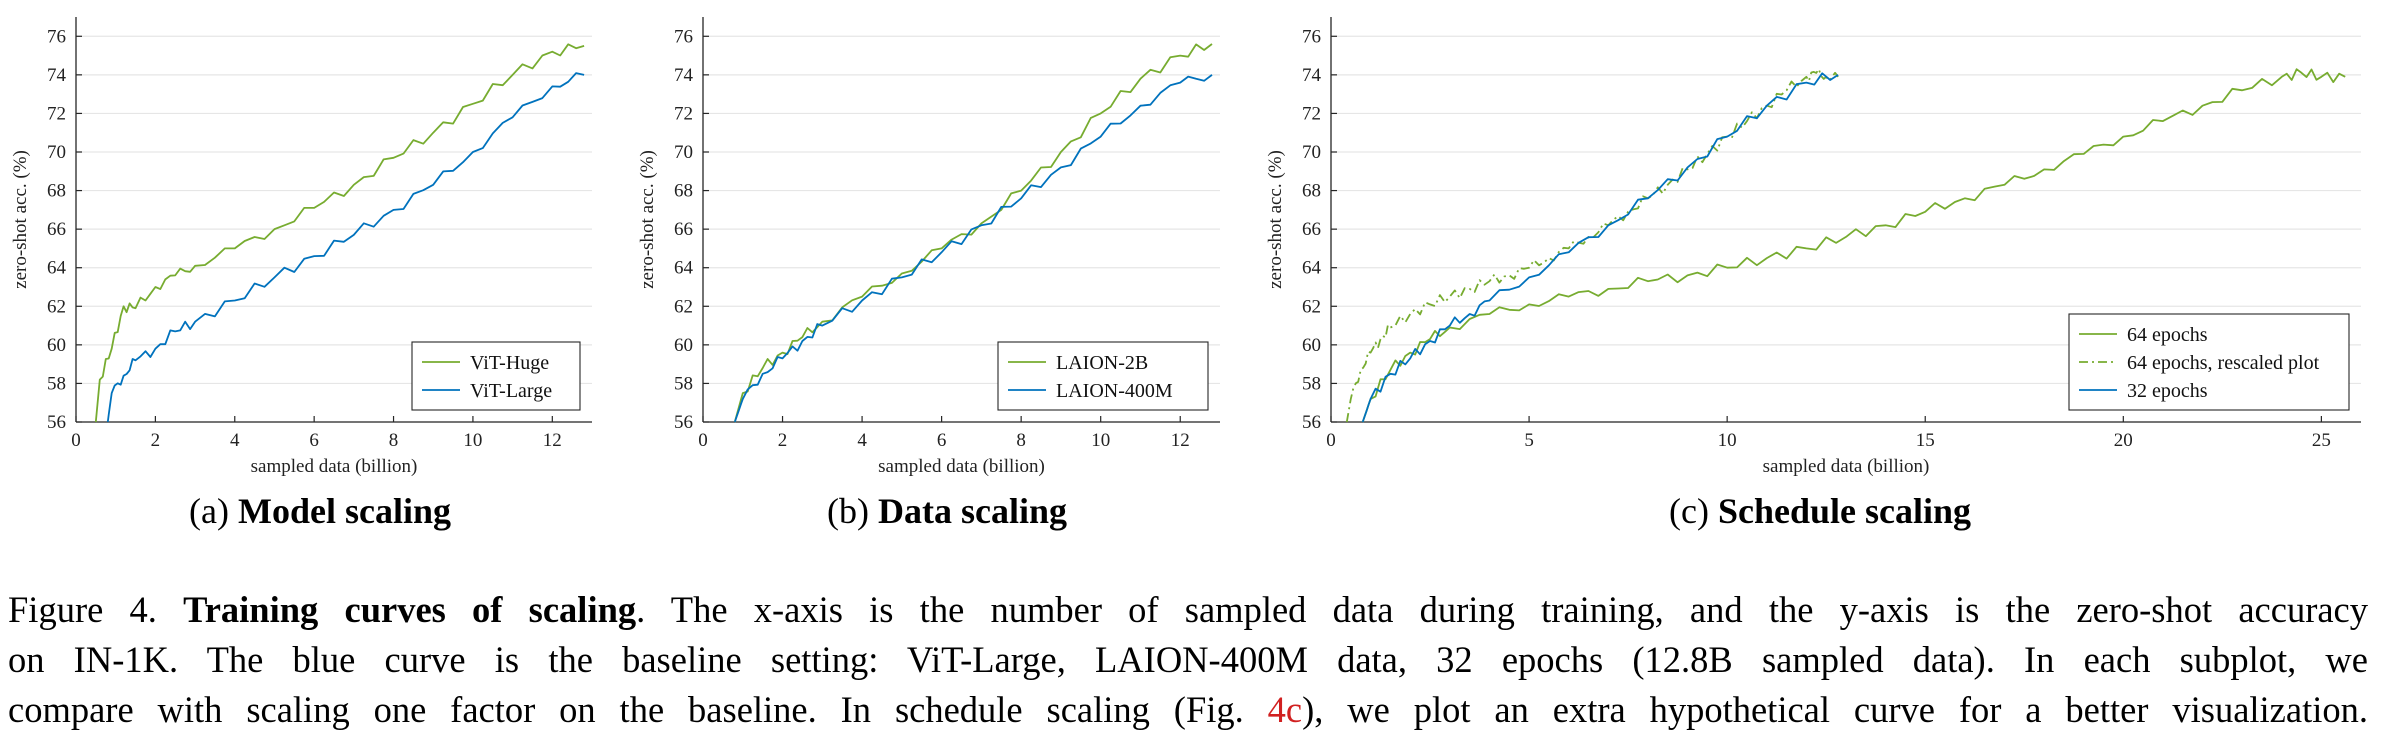  Describe the element at coordinates (972, 511) in the screenshot. I see `subcaption-title: Data scaling` at that location.